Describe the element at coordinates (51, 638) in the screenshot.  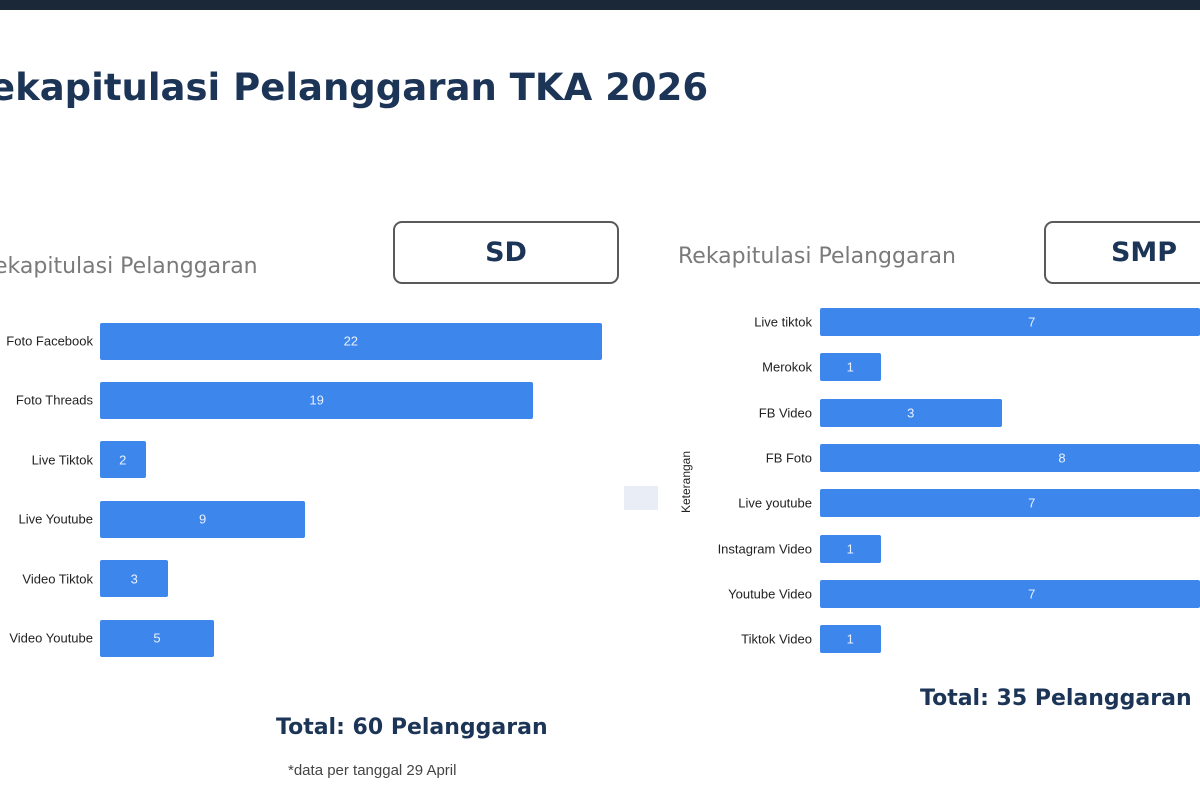
I see `sd-category-label: Video Youtube` at that location.